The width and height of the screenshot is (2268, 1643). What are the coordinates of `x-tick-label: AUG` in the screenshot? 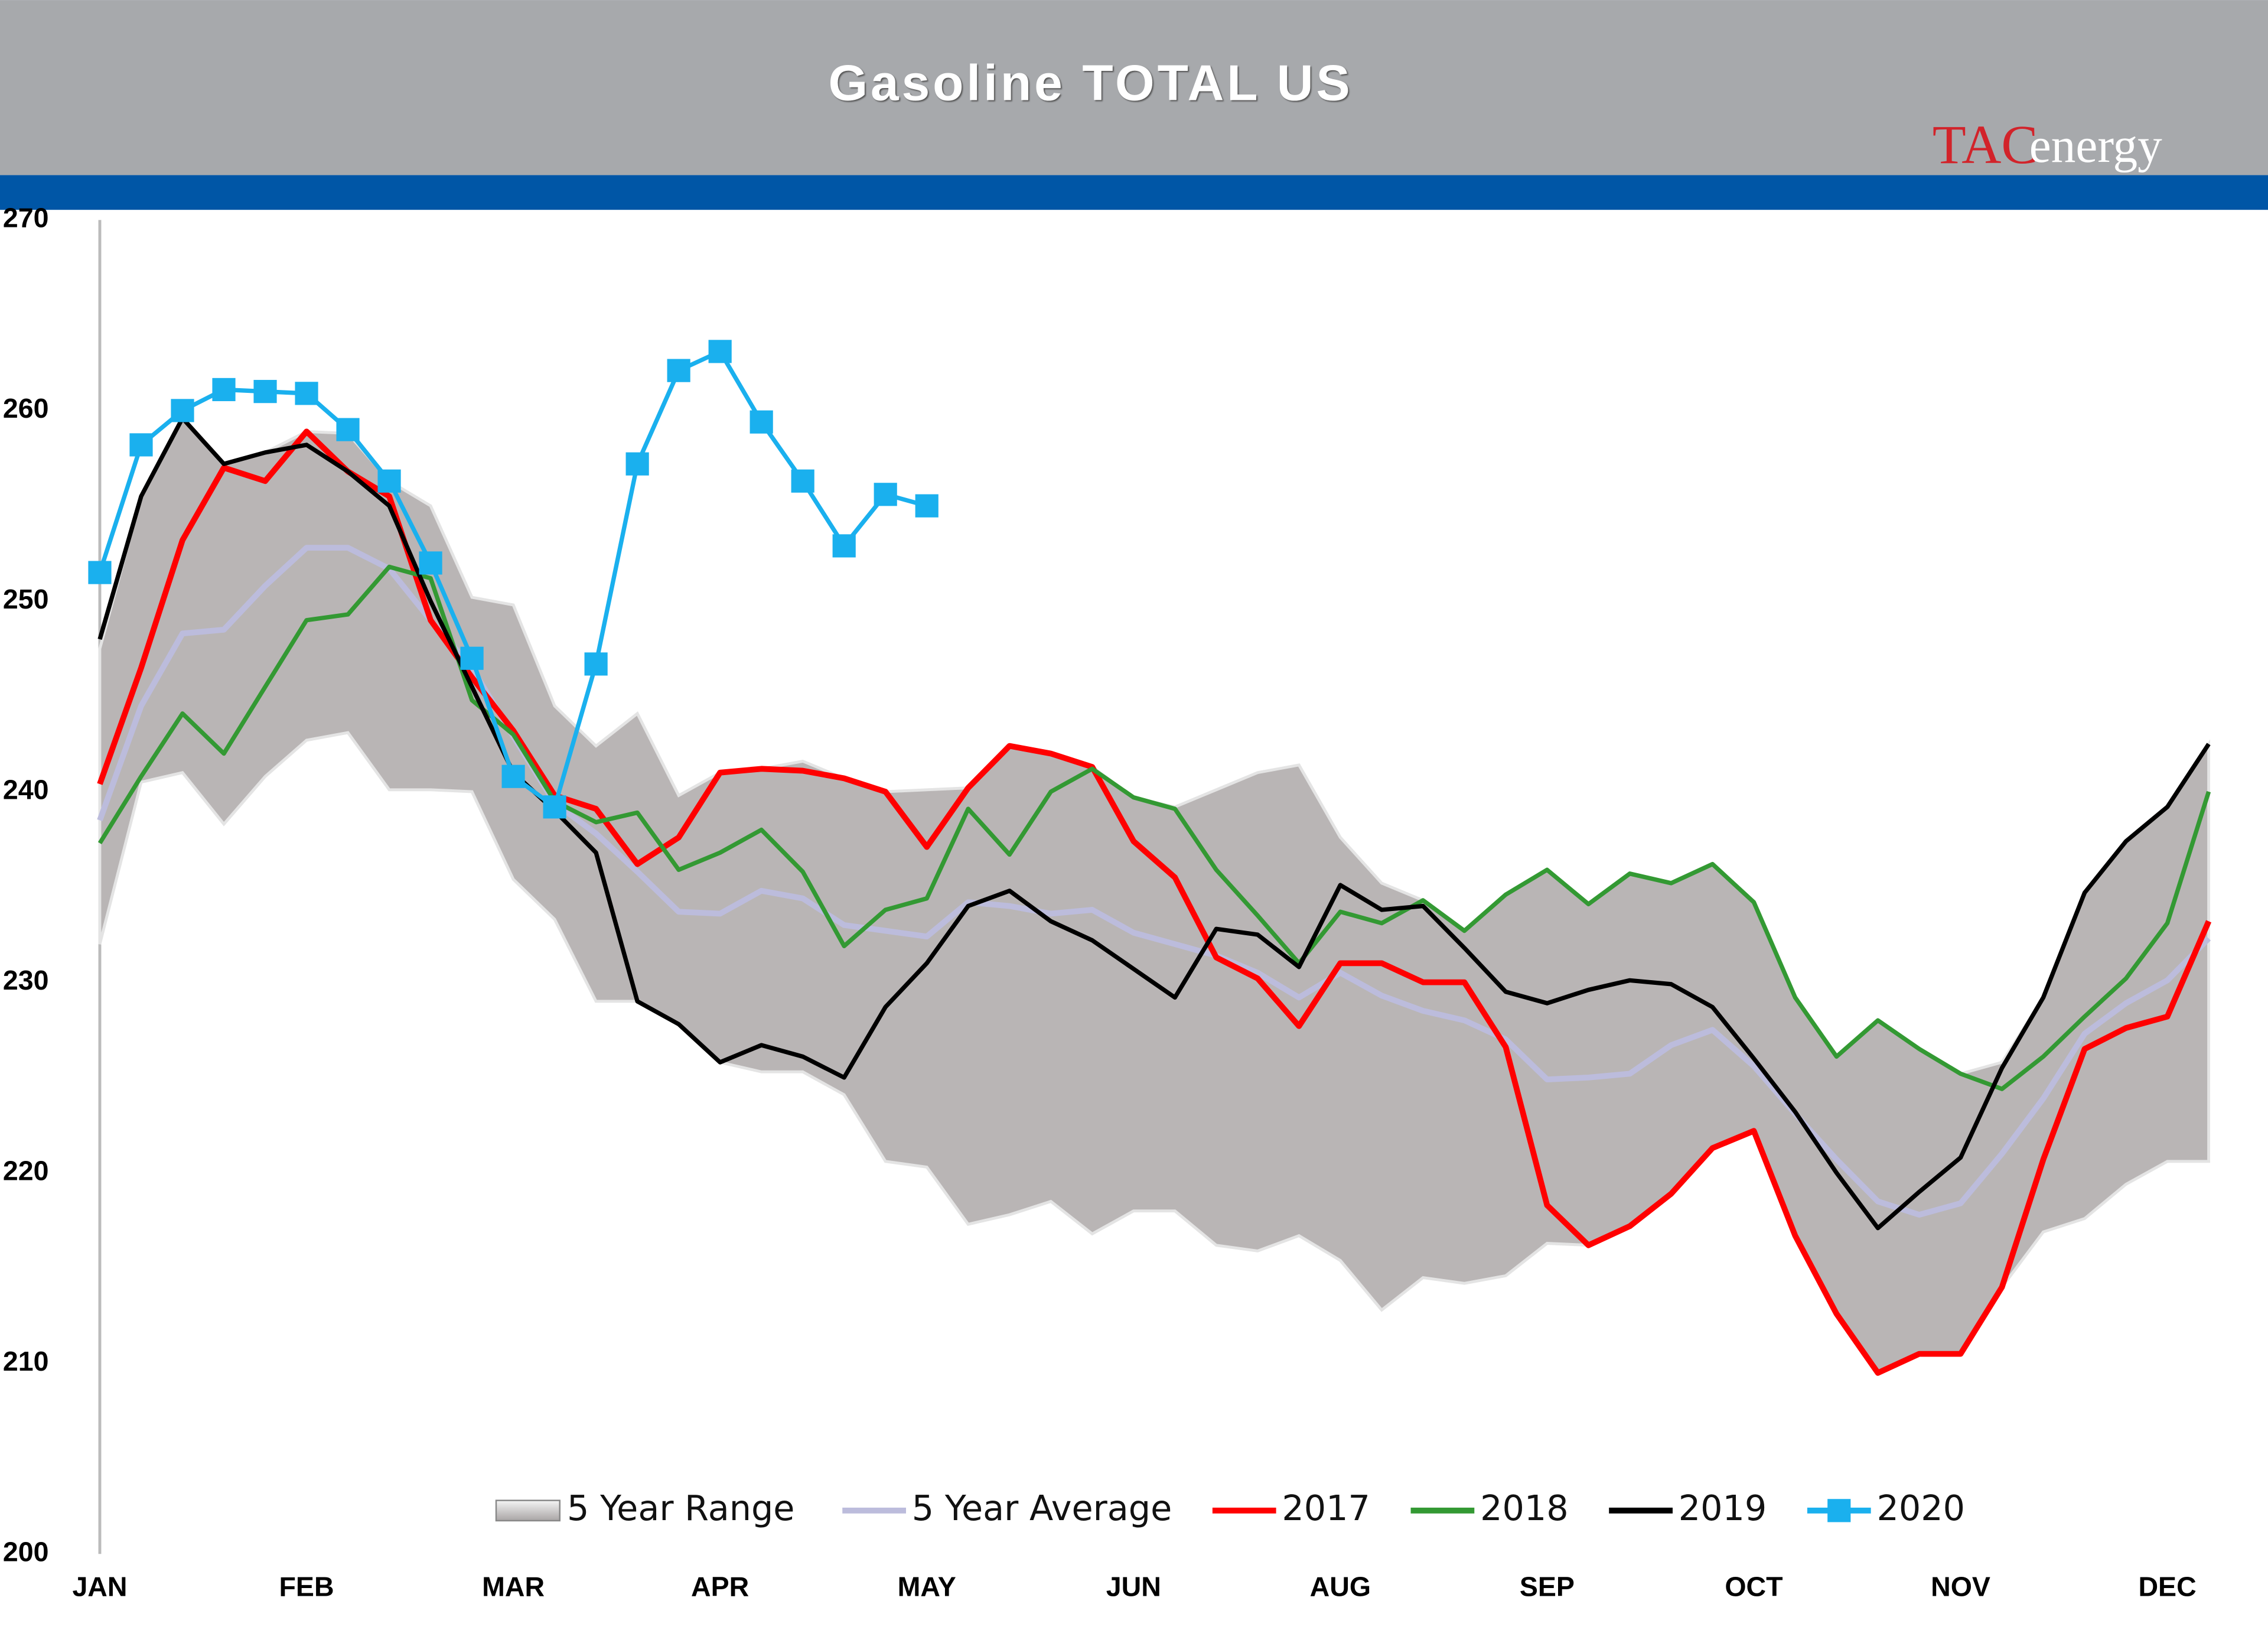 It's located at (1340, 1587).